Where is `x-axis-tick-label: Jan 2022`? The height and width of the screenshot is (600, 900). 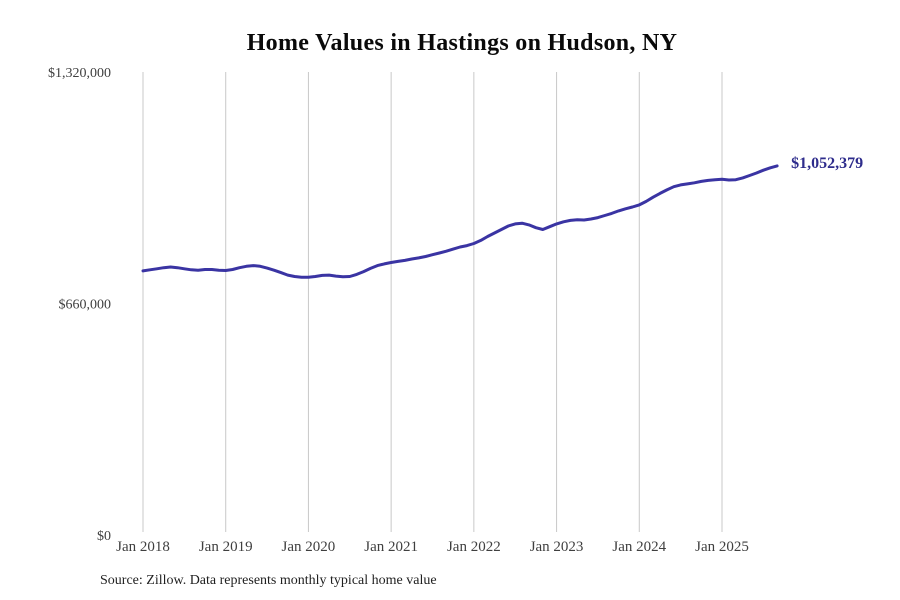 x-axis-tick-label: Jan 2022 is located at coordinates (474, 547).